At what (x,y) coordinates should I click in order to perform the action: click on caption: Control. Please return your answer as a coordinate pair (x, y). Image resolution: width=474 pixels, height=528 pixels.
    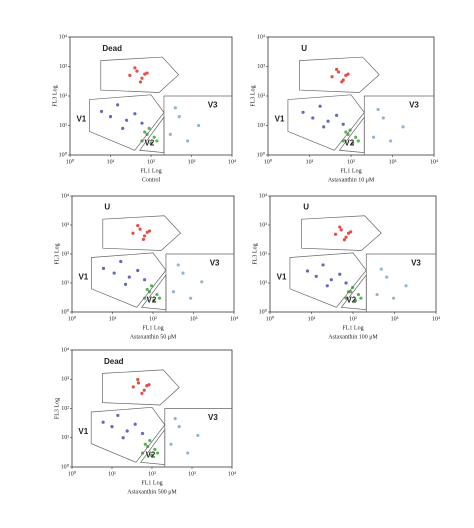
    Looking at the image, I should click on (151, 180).